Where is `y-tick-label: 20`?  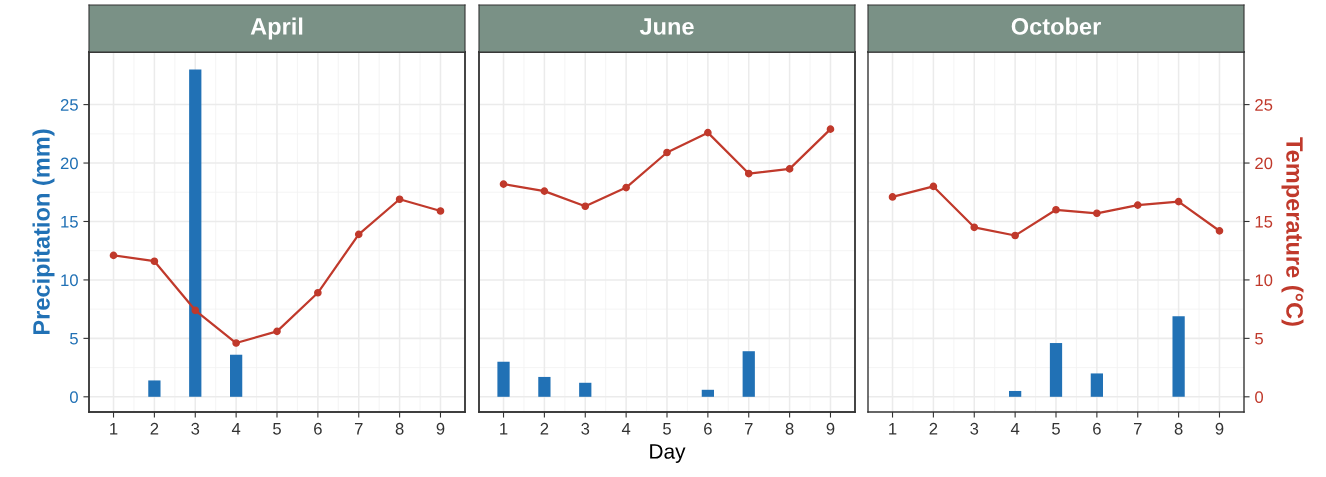
y-tick-label: 20 is located at coordinates (69, 163).